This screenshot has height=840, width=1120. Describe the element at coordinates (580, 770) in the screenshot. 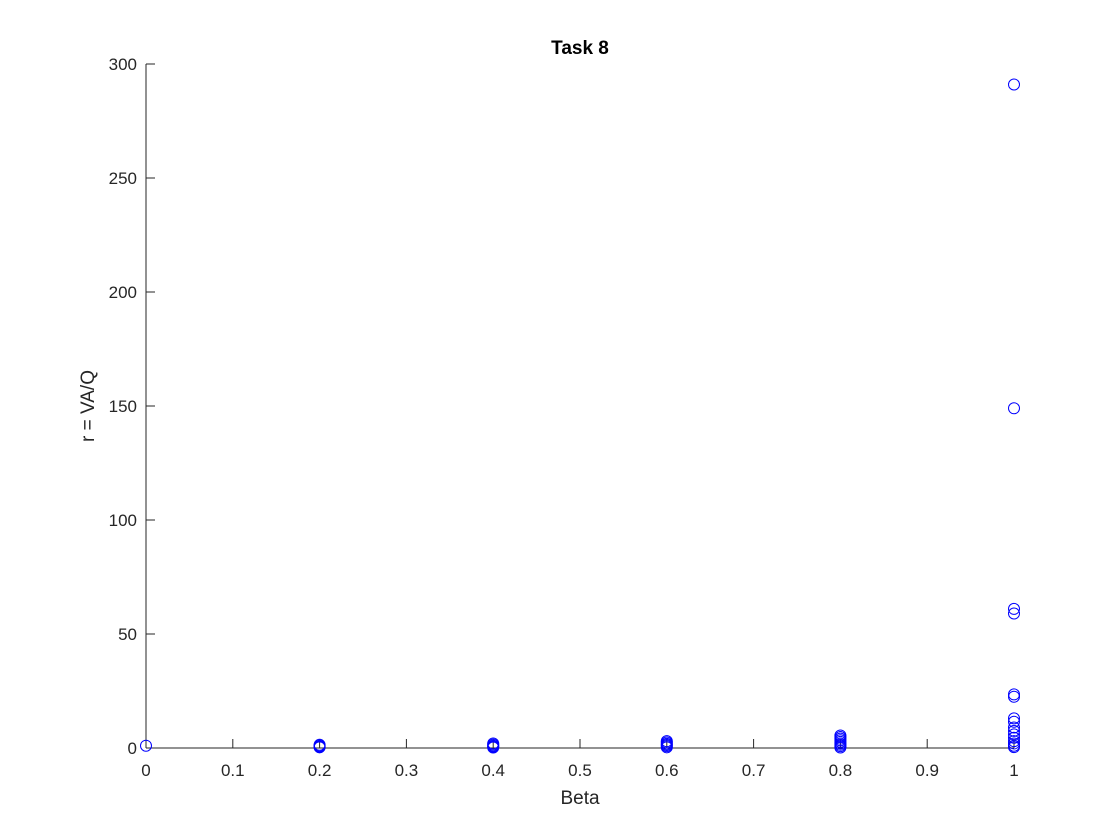

I see `x-tick-label: 0.5` at that location.